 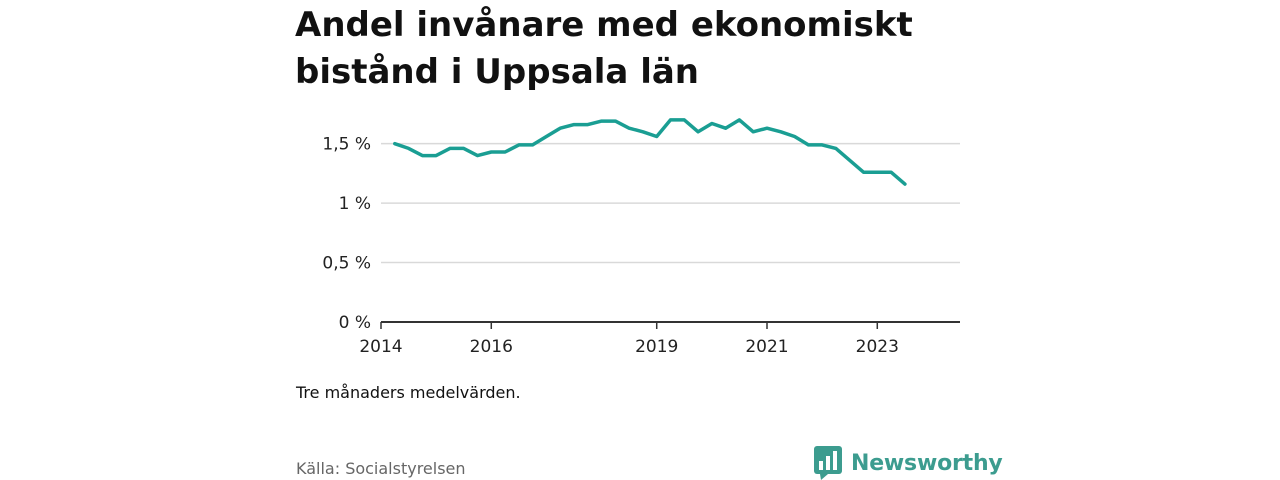 What do you see at coordinates (828, 463) in the screenshot?
I see `newsworthy-chart-icon` at bounding box center [828, 463].